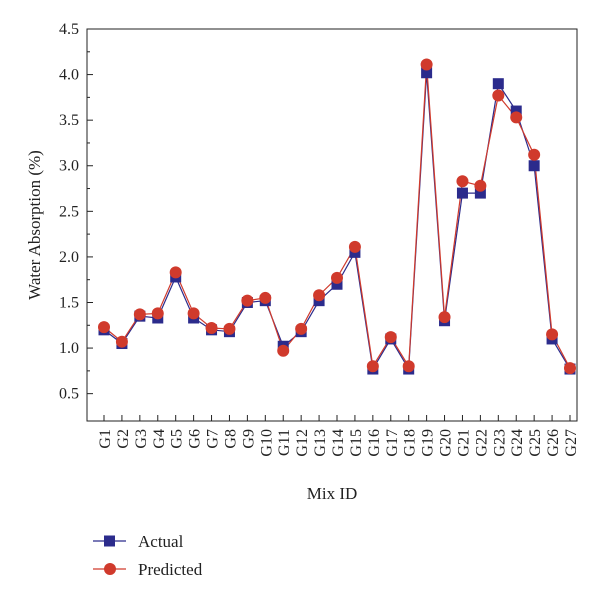 Image resolution: width=600 pixels, height=596 pixels. I want to click on x-tick-label: G26, so click(553, 443).